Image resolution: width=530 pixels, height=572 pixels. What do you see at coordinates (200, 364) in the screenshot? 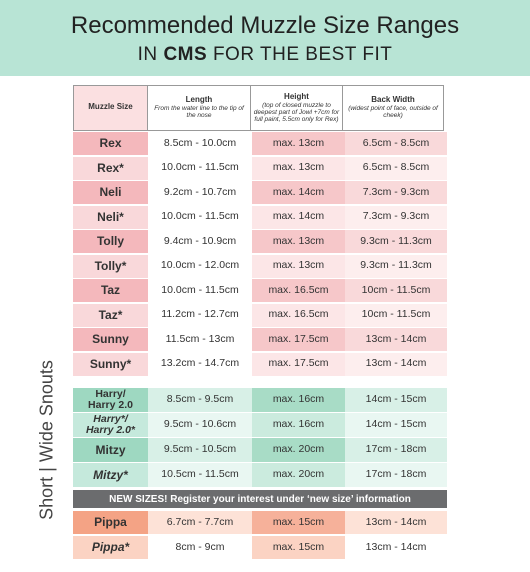
I see `size-value: 13.2cm - 14.7cm` at bounding box center [200, 364].